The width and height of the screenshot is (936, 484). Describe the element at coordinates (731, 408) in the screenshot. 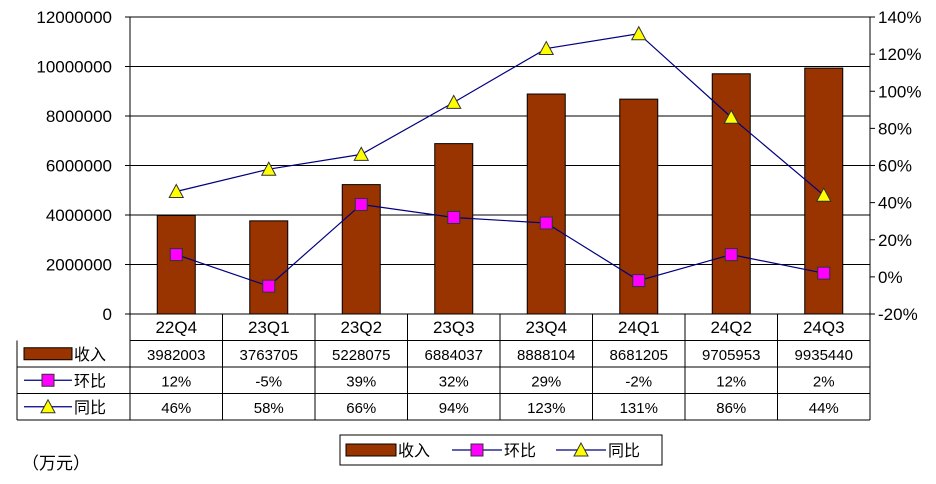

I see `table-cell: 86%` at that location.